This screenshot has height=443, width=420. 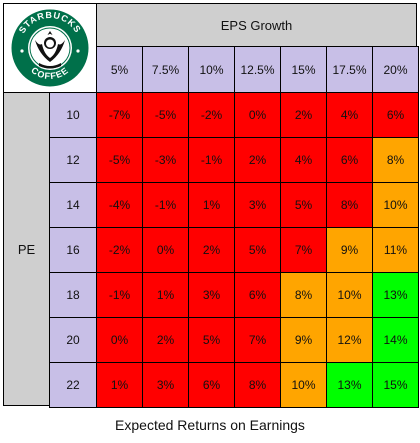 What do you see at coordinates (26, 249) in the screenshot?
I see `pe-row-header: PE` at bounding box center [26, 249].